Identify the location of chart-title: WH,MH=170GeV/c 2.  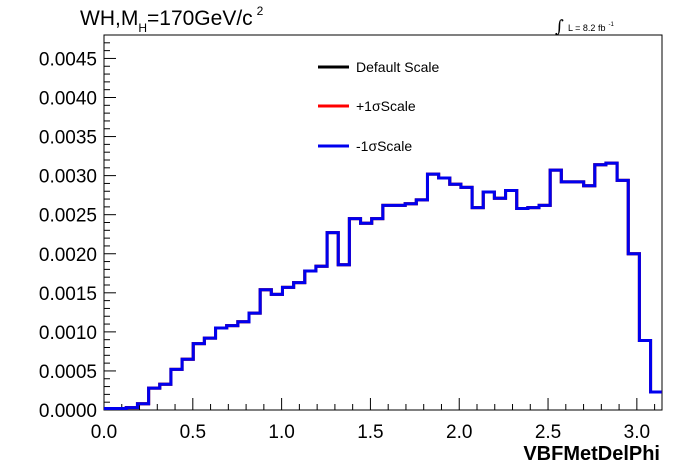
(172, 19).